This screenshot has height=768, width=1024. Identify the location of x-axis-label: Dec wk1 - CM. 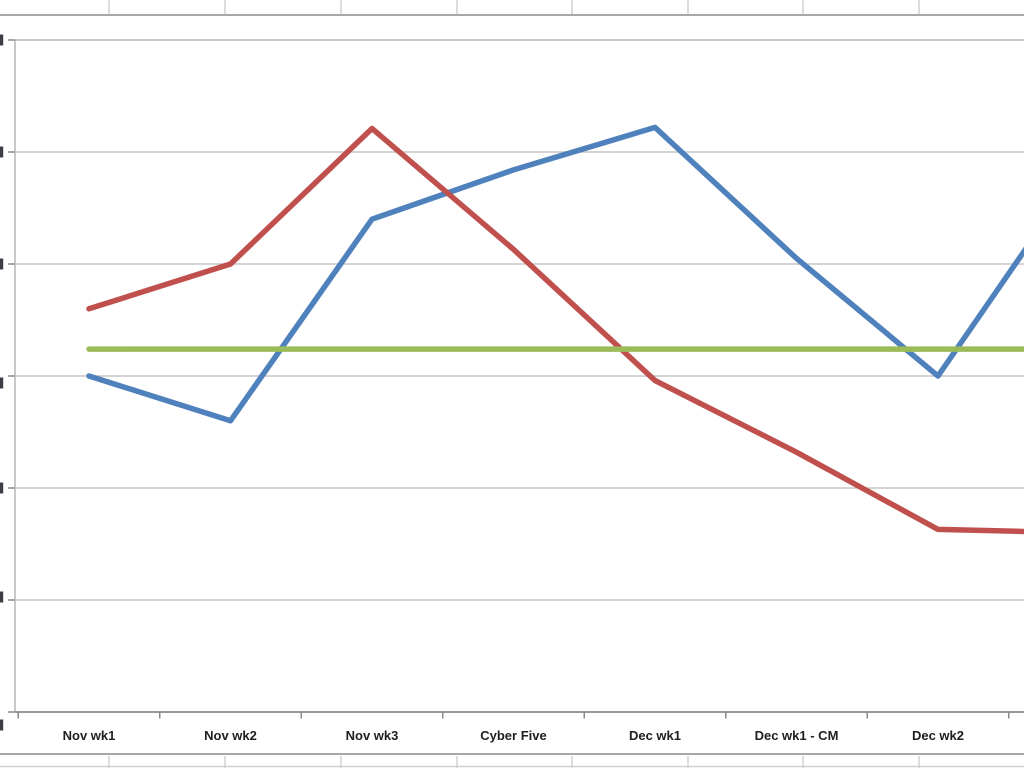
(797, 735).